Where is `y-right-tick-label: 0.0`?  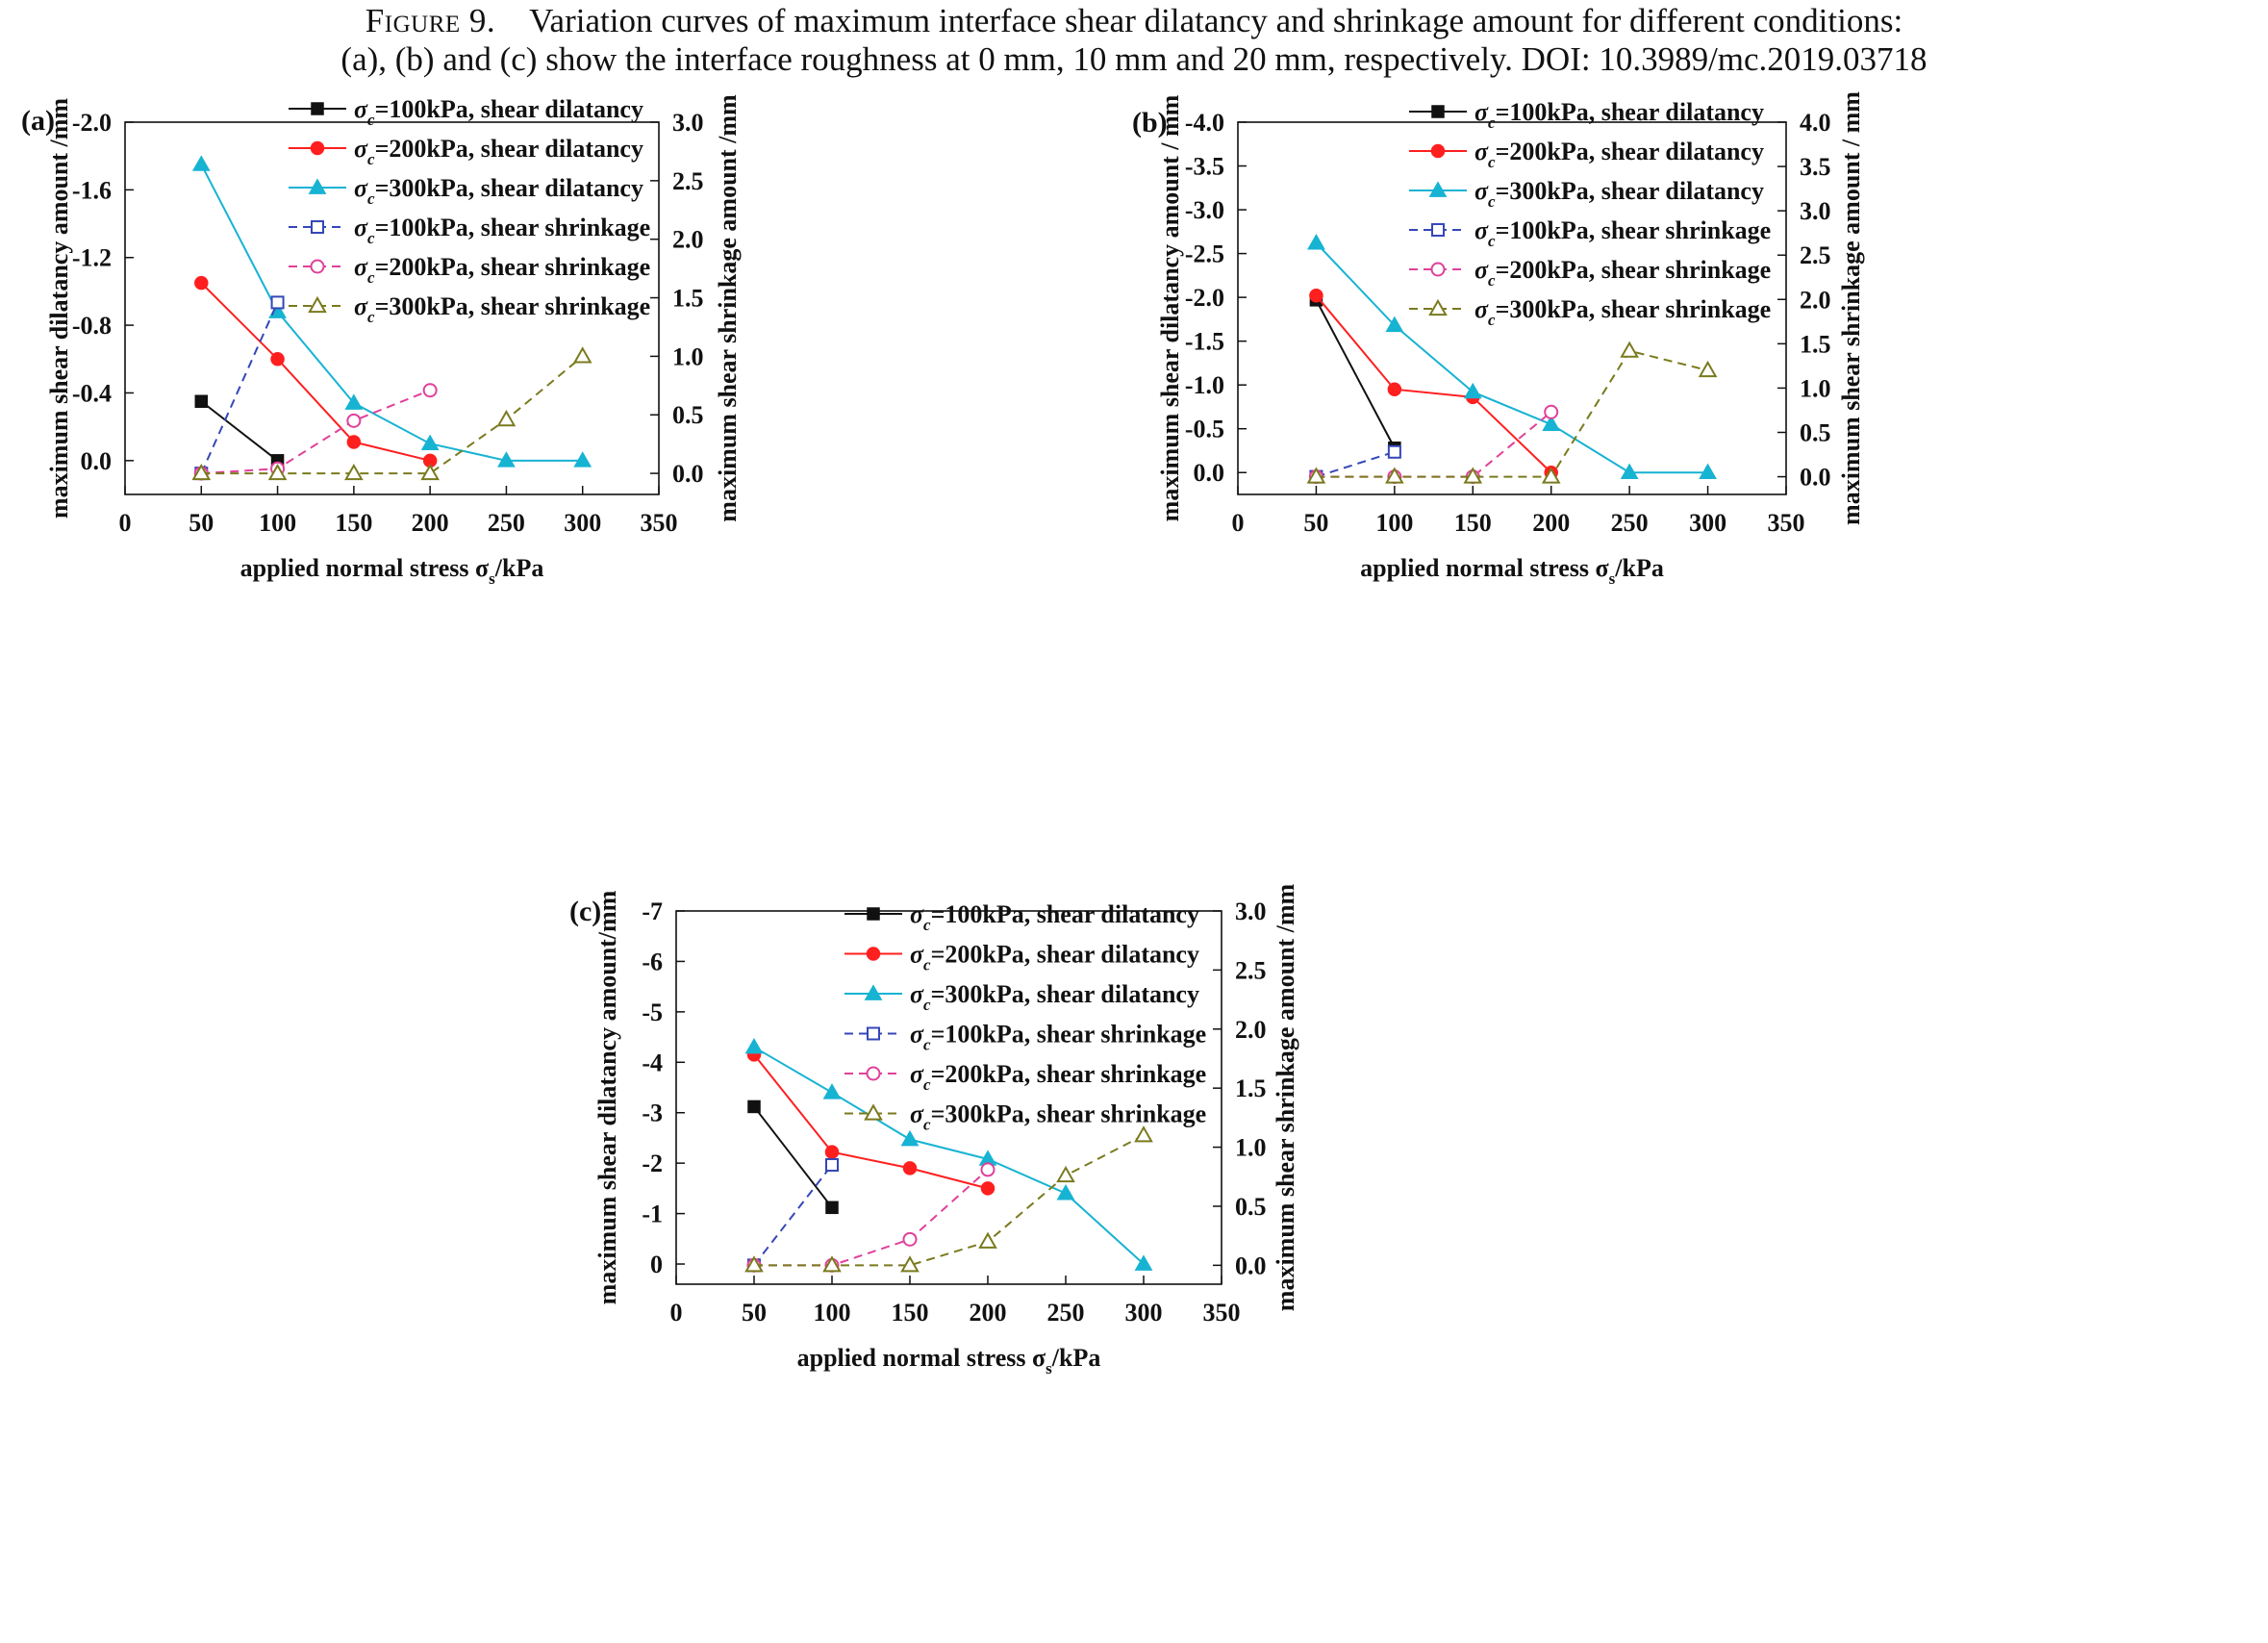
y-right-tick-label: 0.0 is located at coordinates (1816, 478).